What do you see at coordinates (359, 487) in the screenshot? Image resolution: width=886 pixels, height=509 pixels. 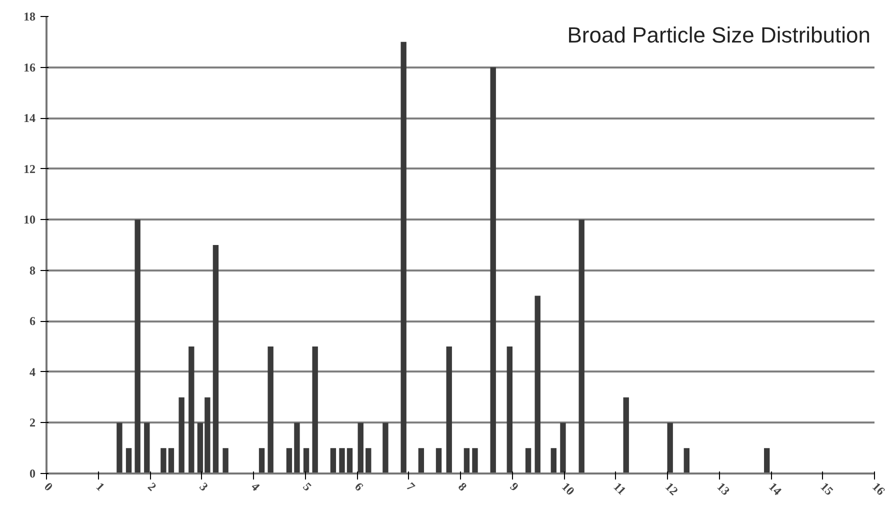 I see `x-tick-label: 6` at bounding box center [359, 487].